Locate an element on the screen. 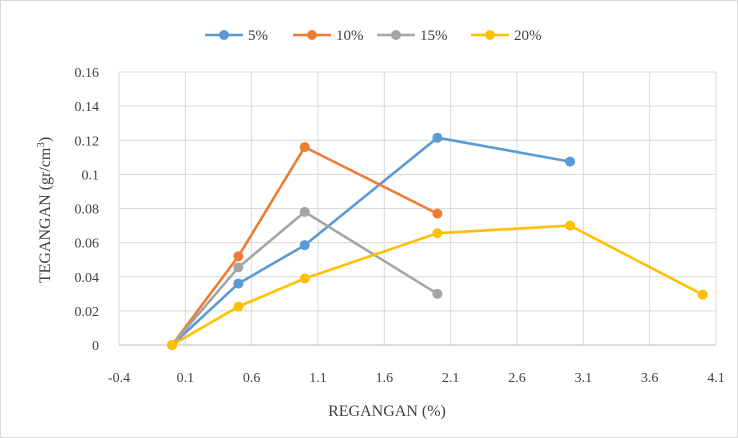 Image resolution: width=738 pixels, height=438 pixels. legend-entry: 5% is located at coordinates (236, 36).